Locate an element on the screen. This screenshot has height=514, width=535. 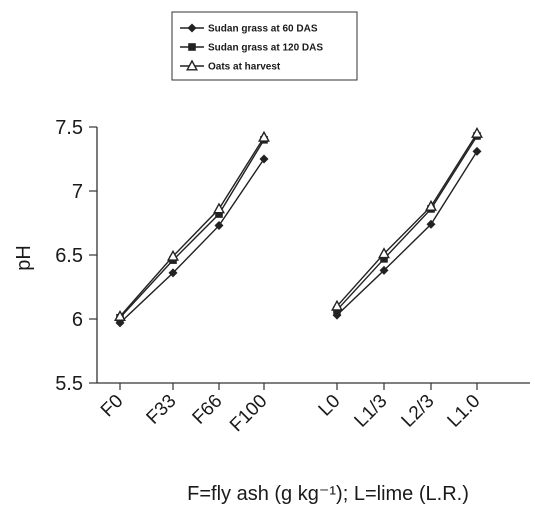
y-tick-label: 6.5 is located at coordinates (69, 256).